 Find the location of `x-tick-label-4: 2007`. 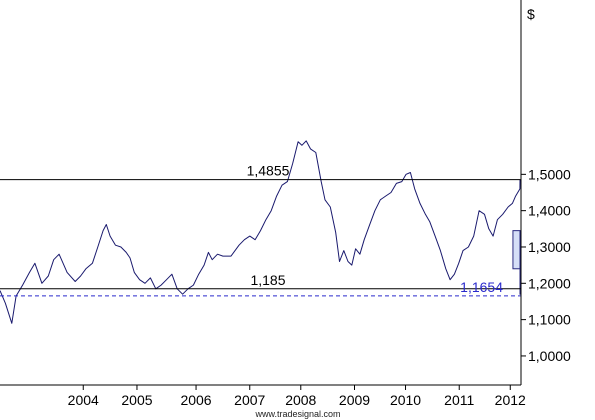

x-tick-label-4: 2007 is located at coordinates (249, 400).